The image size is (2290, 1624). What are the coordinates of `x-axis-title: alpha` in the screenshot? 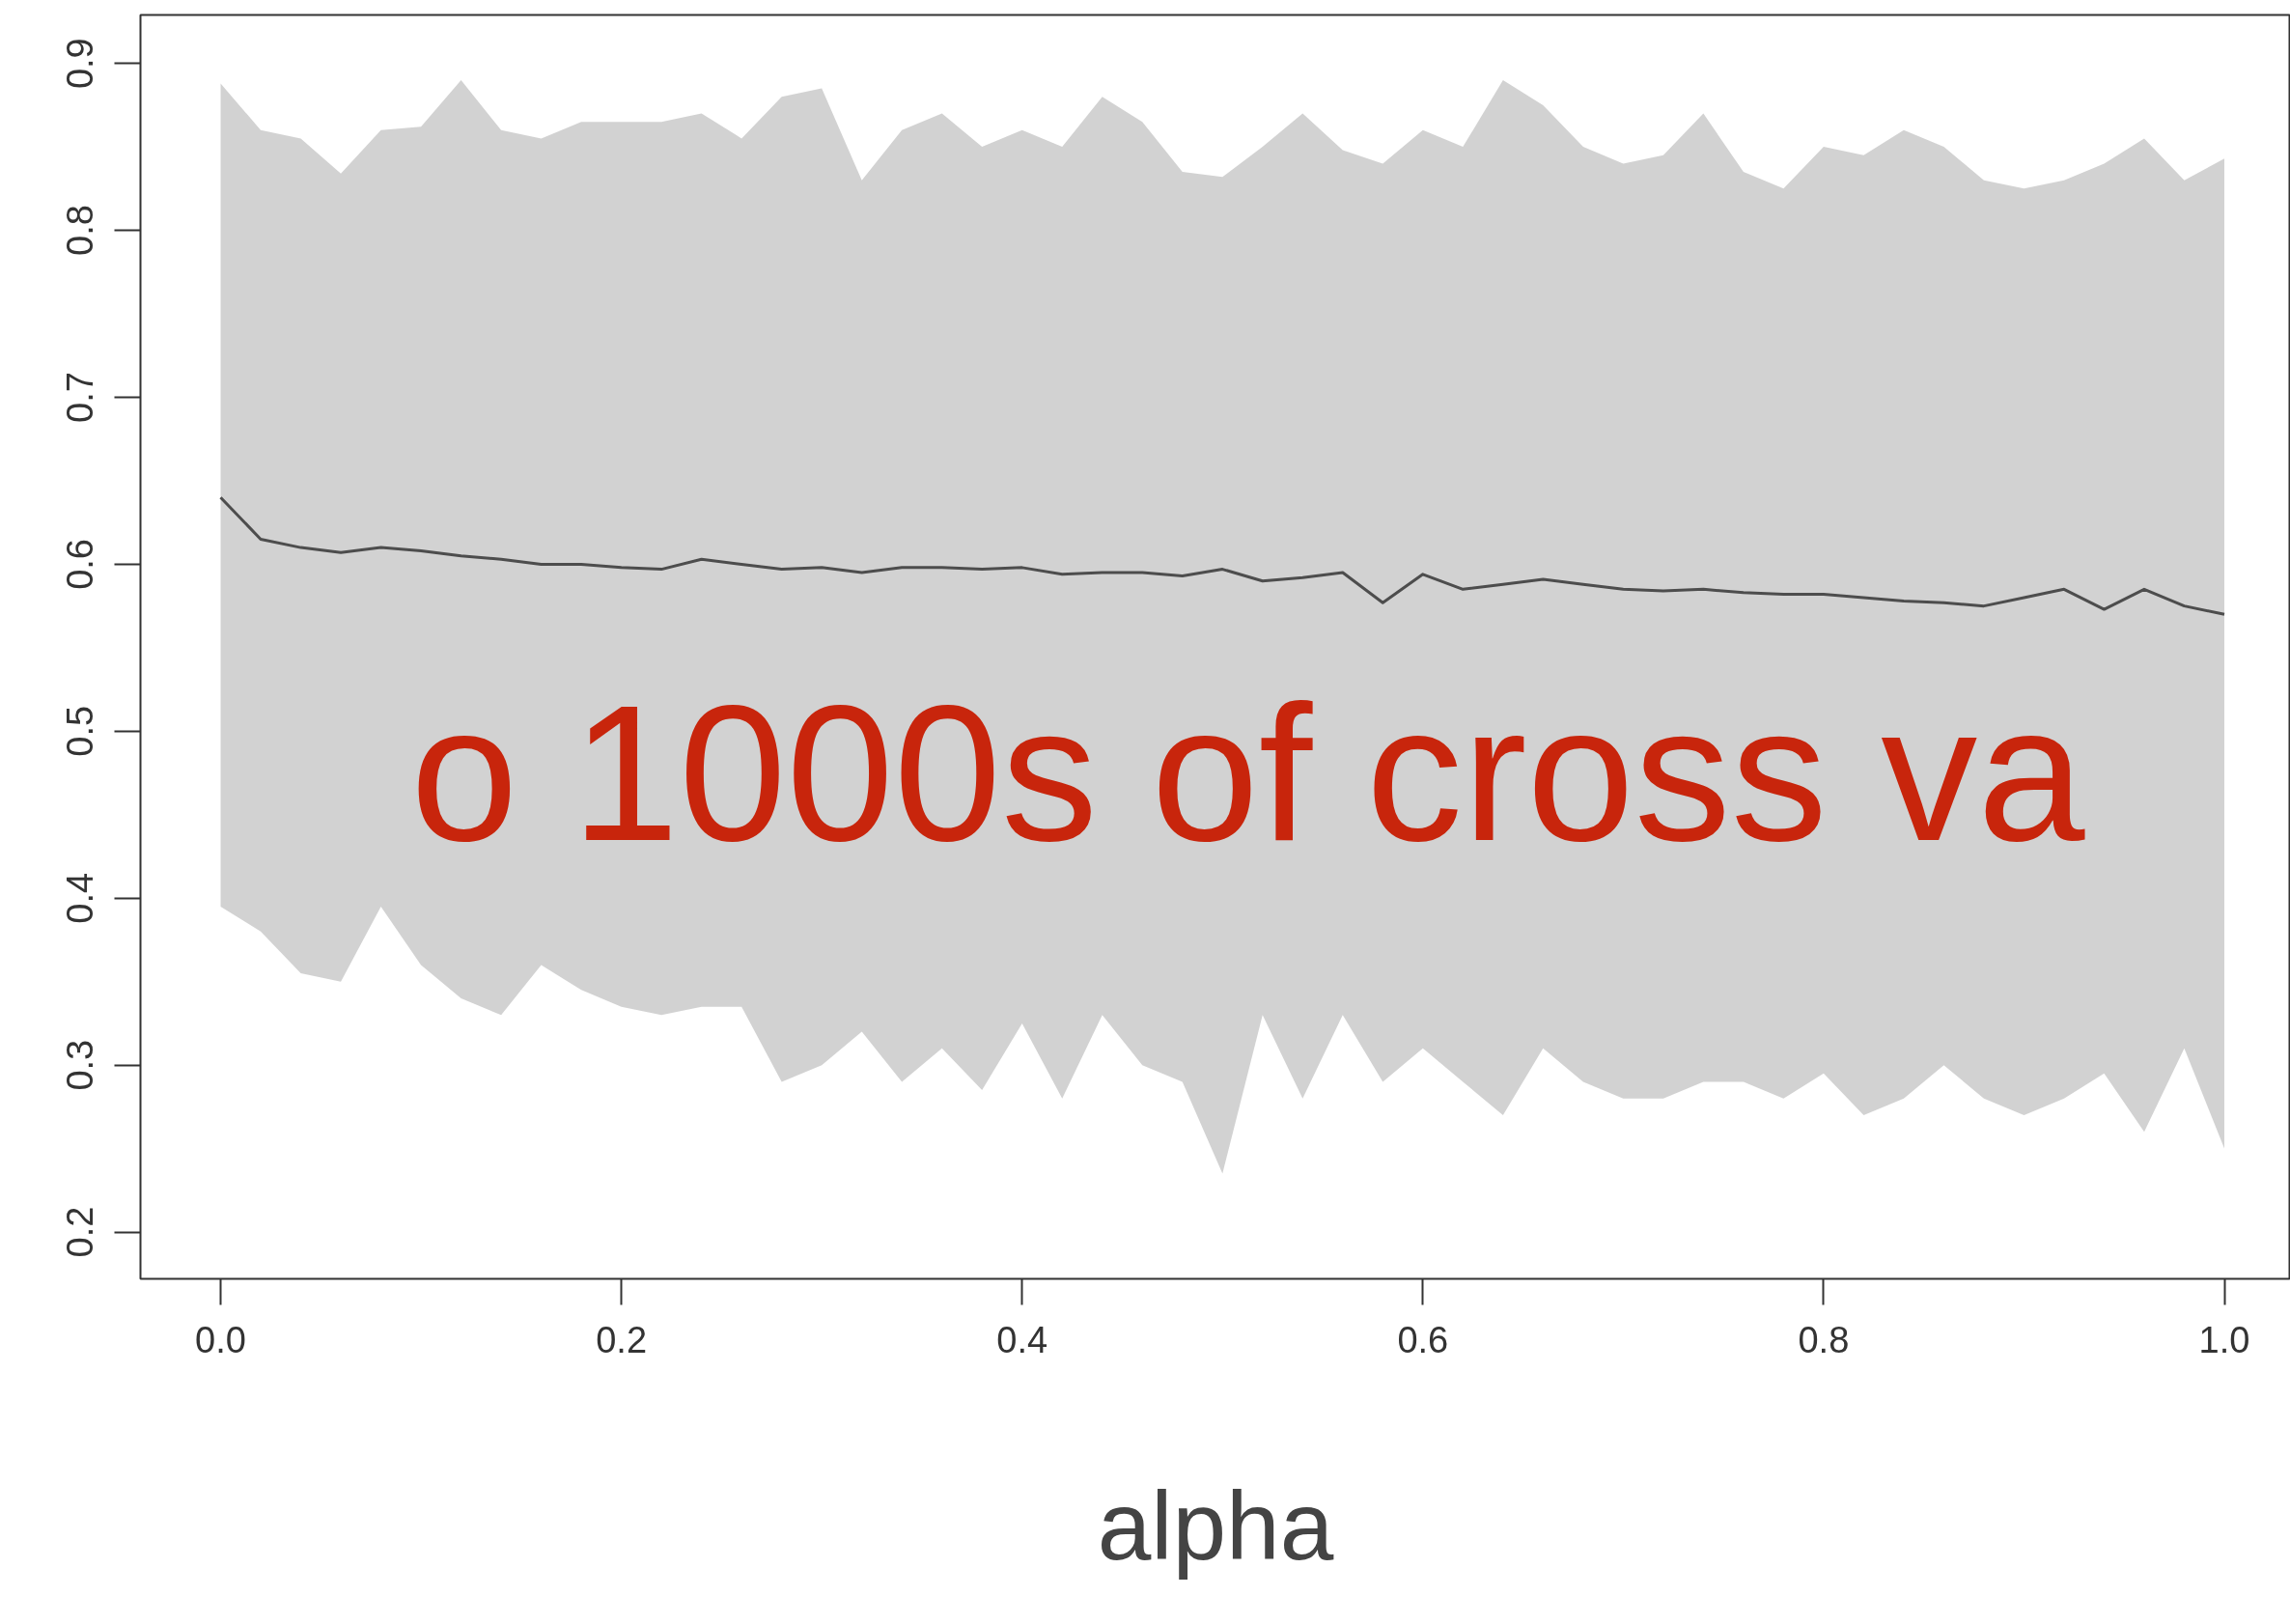 It's located at (1215, 1525).